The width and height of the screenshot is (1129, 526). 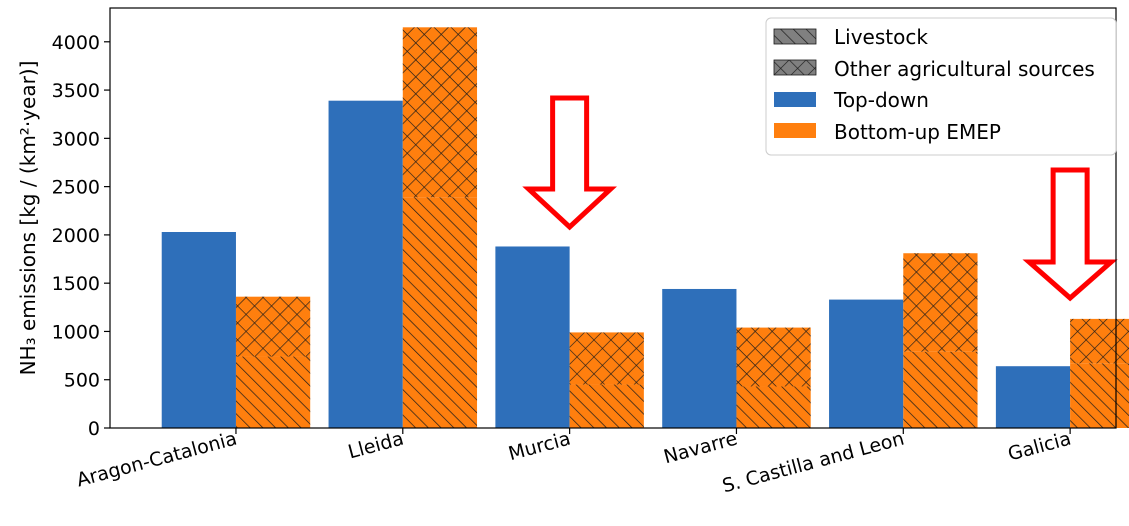 What do you see at coordinates (881, 37) in the screenshot?
I see `legend-label-livestock: Livestock` at bounding box center [881, 37].